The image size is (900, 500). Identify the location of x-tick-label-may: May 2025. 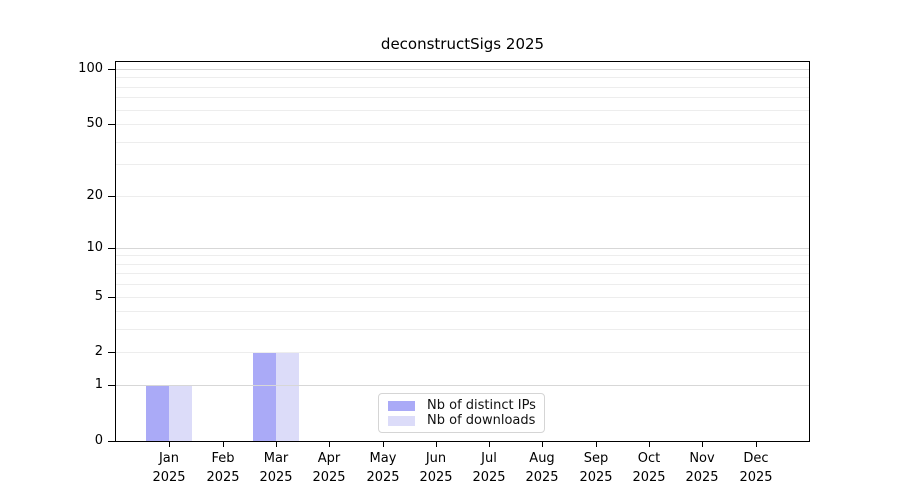
(383, 468).